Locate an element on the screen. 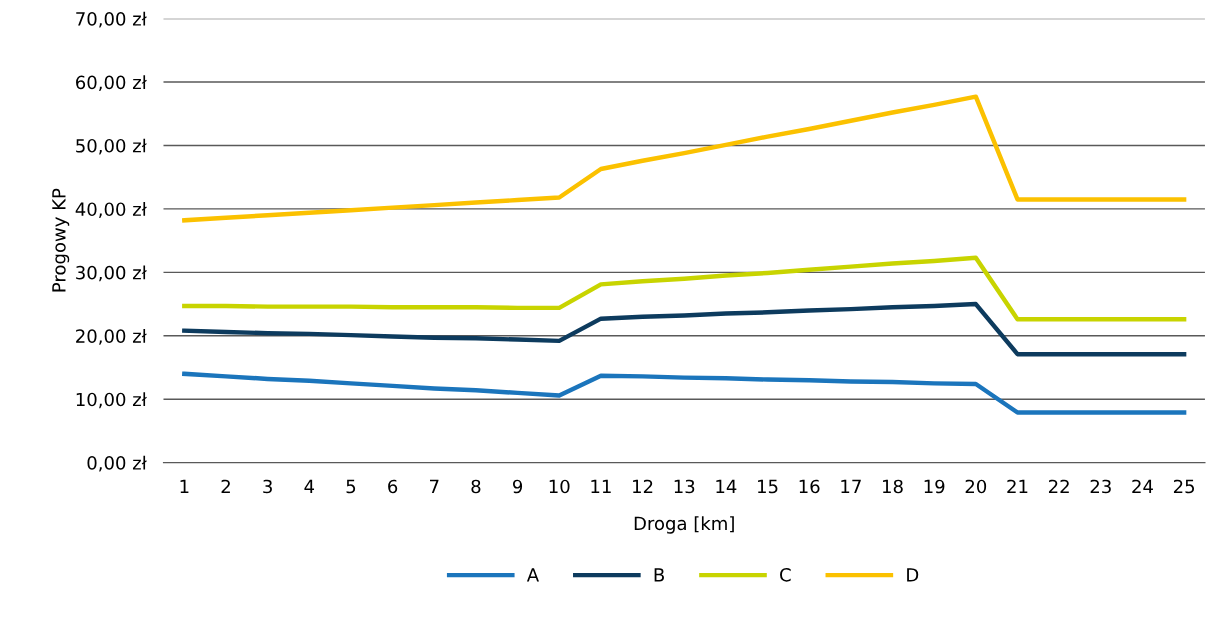 This screenshot has width=1211, height=621. legend-label: D is located at coordinates (913, 575).